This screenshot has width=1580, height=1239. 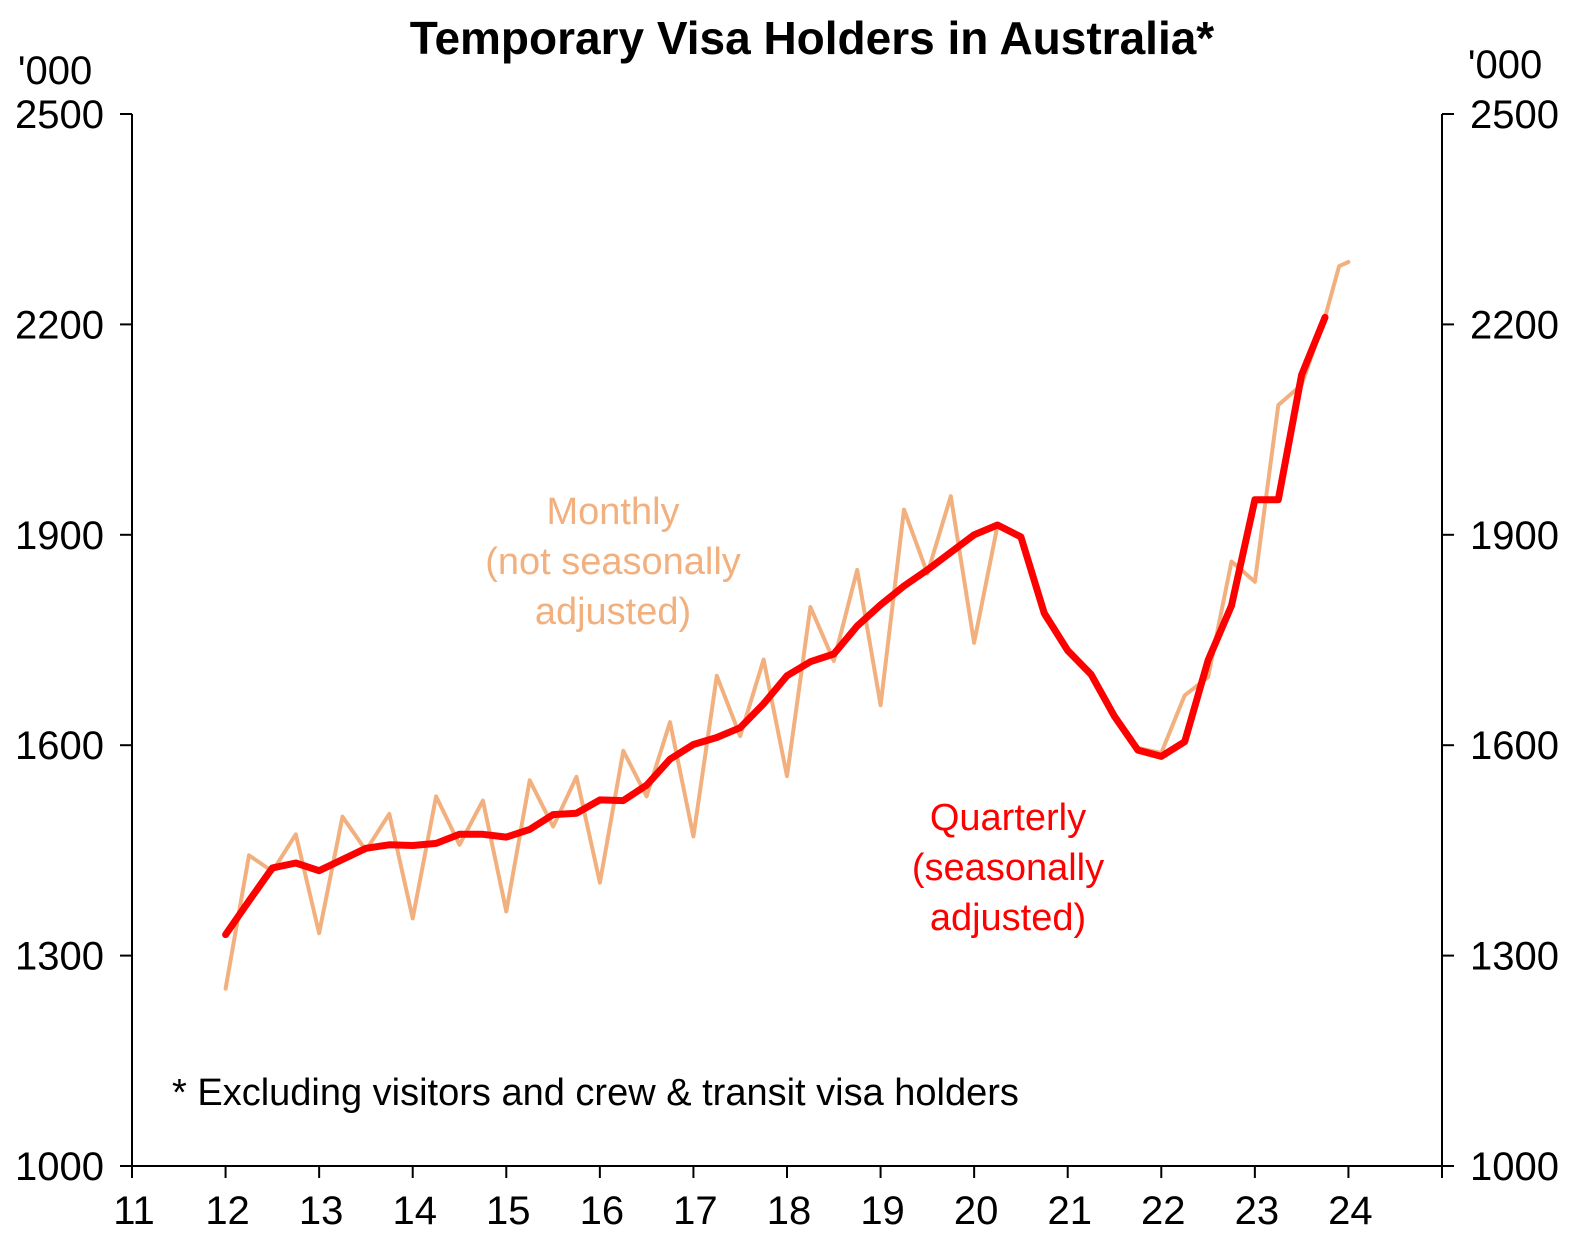 I want to click on y-tick-label-right: 1600, so click(x=1514, y=746).